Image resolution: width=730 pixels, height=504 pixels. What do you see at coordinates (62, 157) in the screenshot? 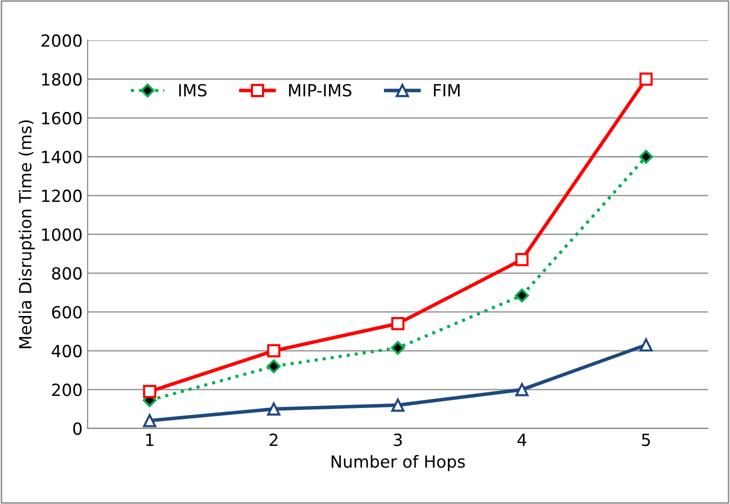
I see `y-tick-label: 1400` at bounding box center [62, 157].